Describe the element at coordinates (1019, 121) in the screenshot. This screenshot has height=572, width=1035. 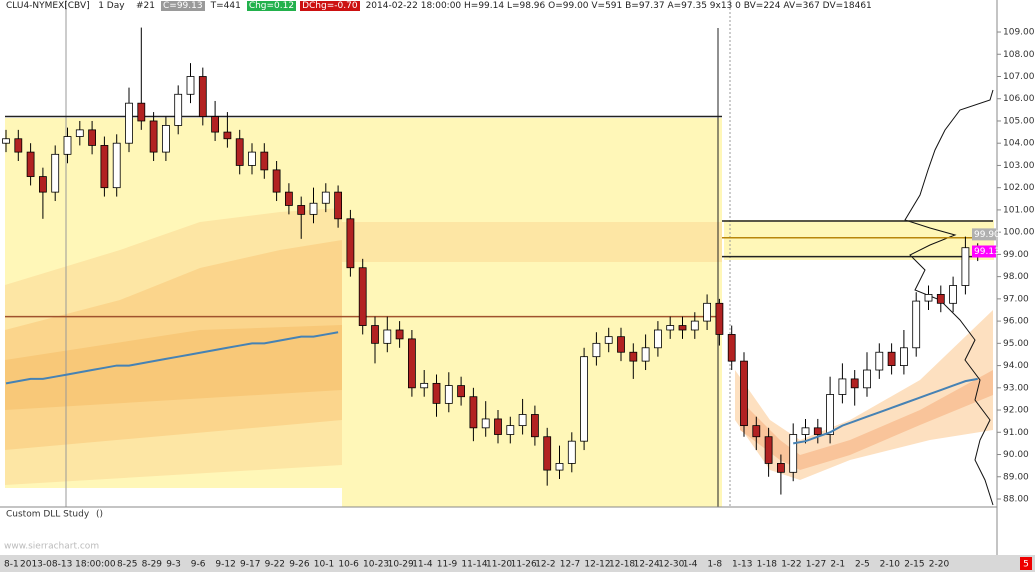
I see `y-tick-label: 105.00` at that location.